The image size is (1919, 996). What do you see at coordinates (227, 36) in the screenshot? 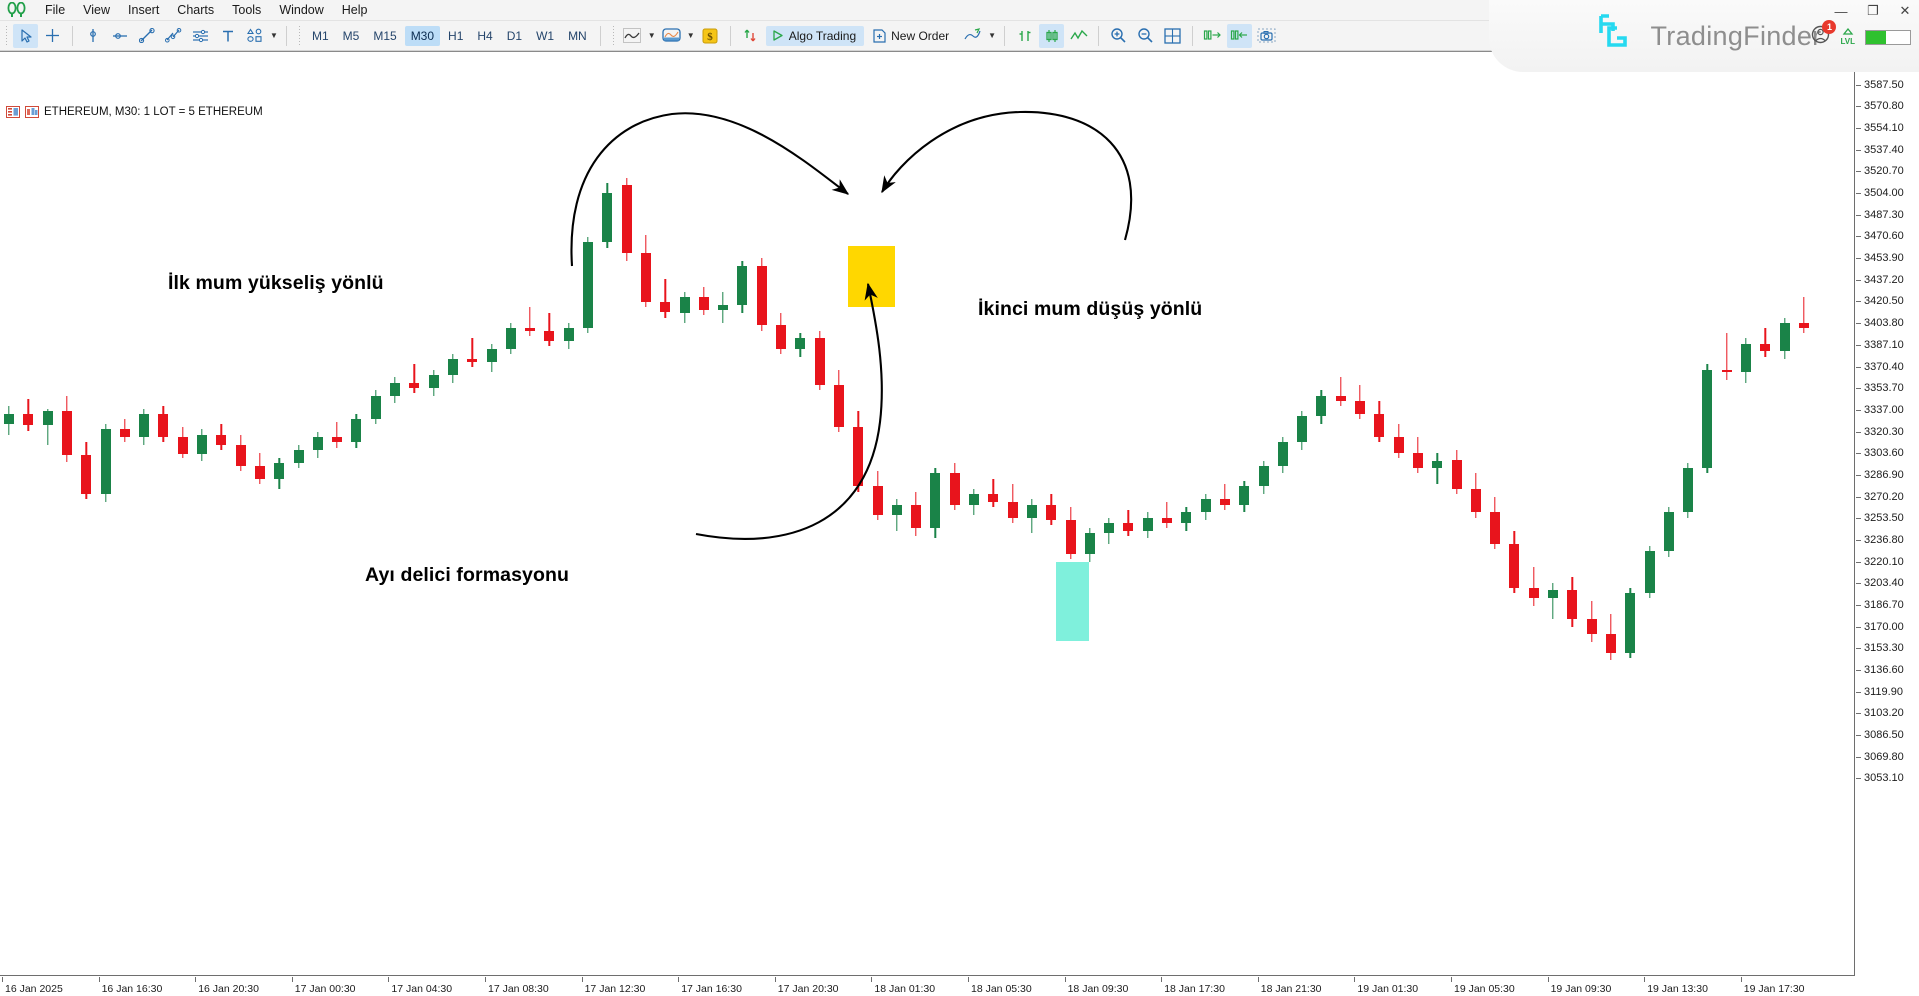
I see `text-tool-icon` at bounding box center [227, 36].